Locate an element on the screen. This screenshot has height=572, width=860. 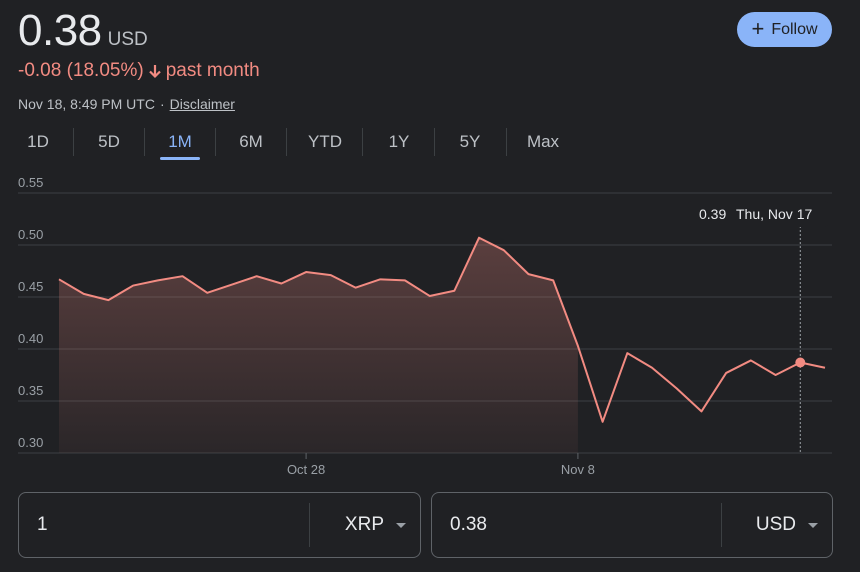
price-currency: USD is located at coordinates (127, 39).